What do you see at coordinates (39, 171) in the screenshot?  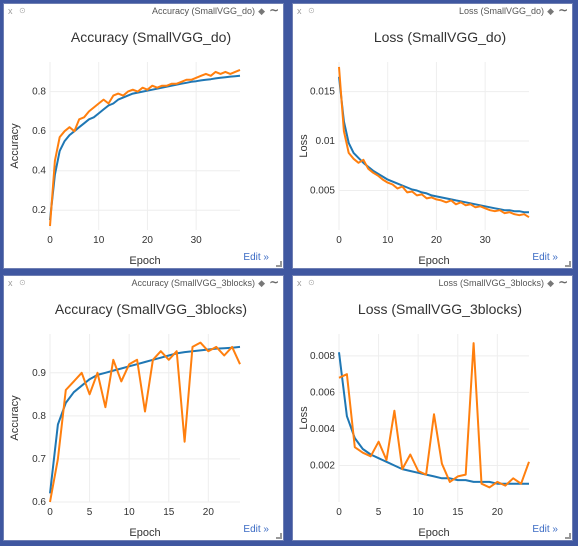 I see `y-tick-label: 0.4` at bounding box center [39, 171].